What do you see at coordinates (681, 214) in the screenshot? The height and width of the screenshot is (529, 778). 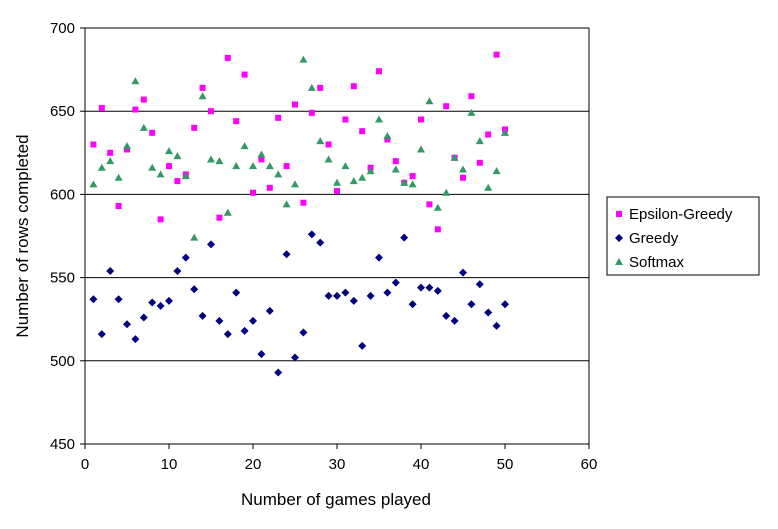 I see `legend-label-epsilon-greedy: Epsilon-Greedy` at bounding box center [681, 214].